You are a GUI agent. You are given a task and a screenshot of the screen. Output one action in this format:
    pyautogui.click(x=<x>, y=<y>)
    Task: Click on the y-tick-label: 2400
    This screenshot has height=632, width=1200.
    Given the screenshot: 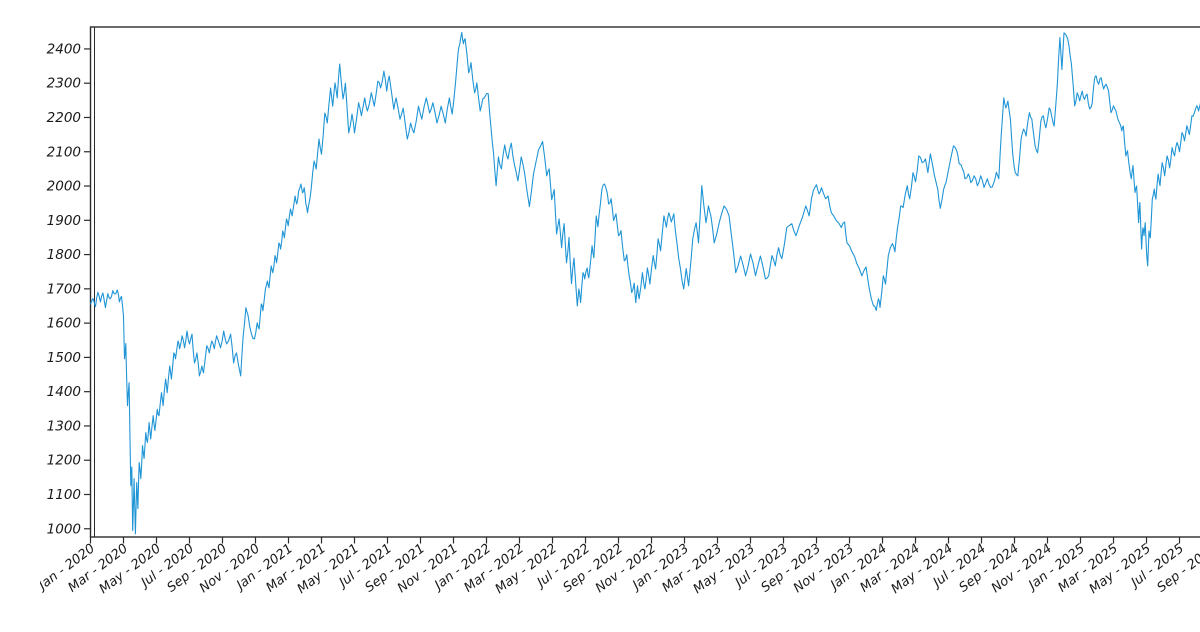 What is the action you would take?
    pyautogui.click(x=64, y=49)
    